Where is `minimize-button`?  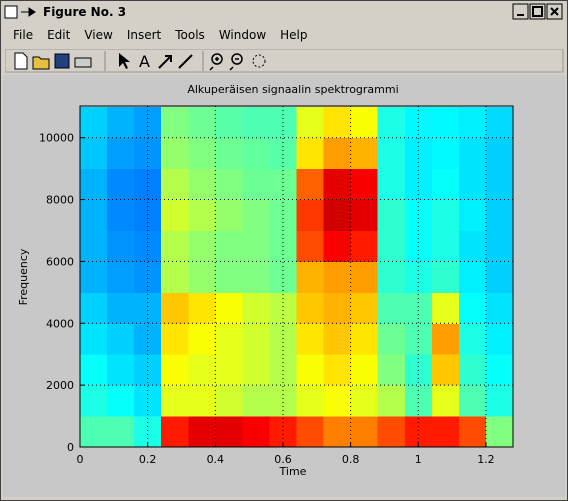
minimize-button is located at coordinates (520, 11).